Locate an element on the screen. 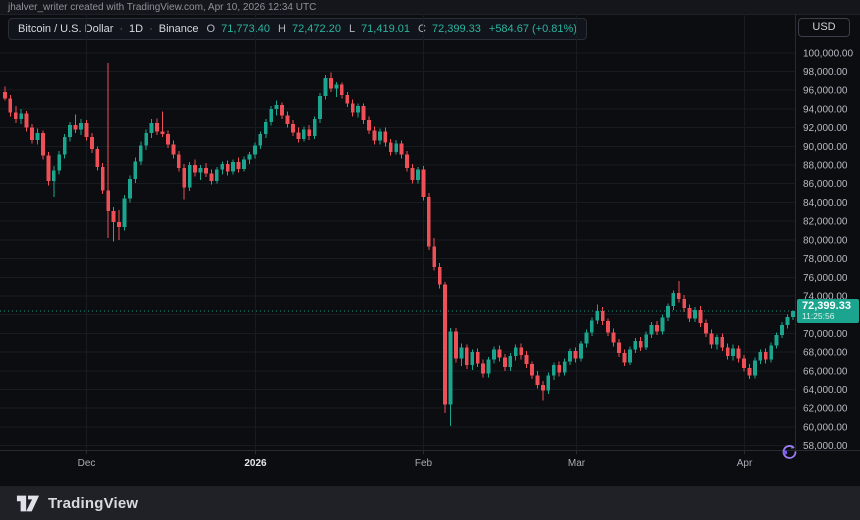 The height and width of the screenshot is (520, 860). currency-toggle-button: USD is located at coordinates (824, 27).